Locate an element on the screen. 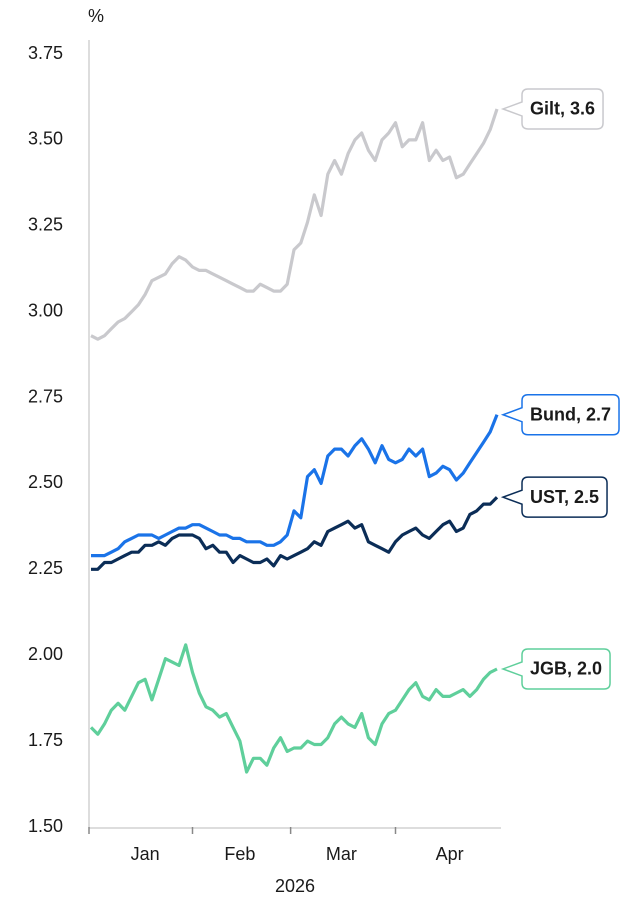 Image resolution: width=643 pixels, height=903 pixels. x-tick-label: Feb is located at coordinates (239, 854).